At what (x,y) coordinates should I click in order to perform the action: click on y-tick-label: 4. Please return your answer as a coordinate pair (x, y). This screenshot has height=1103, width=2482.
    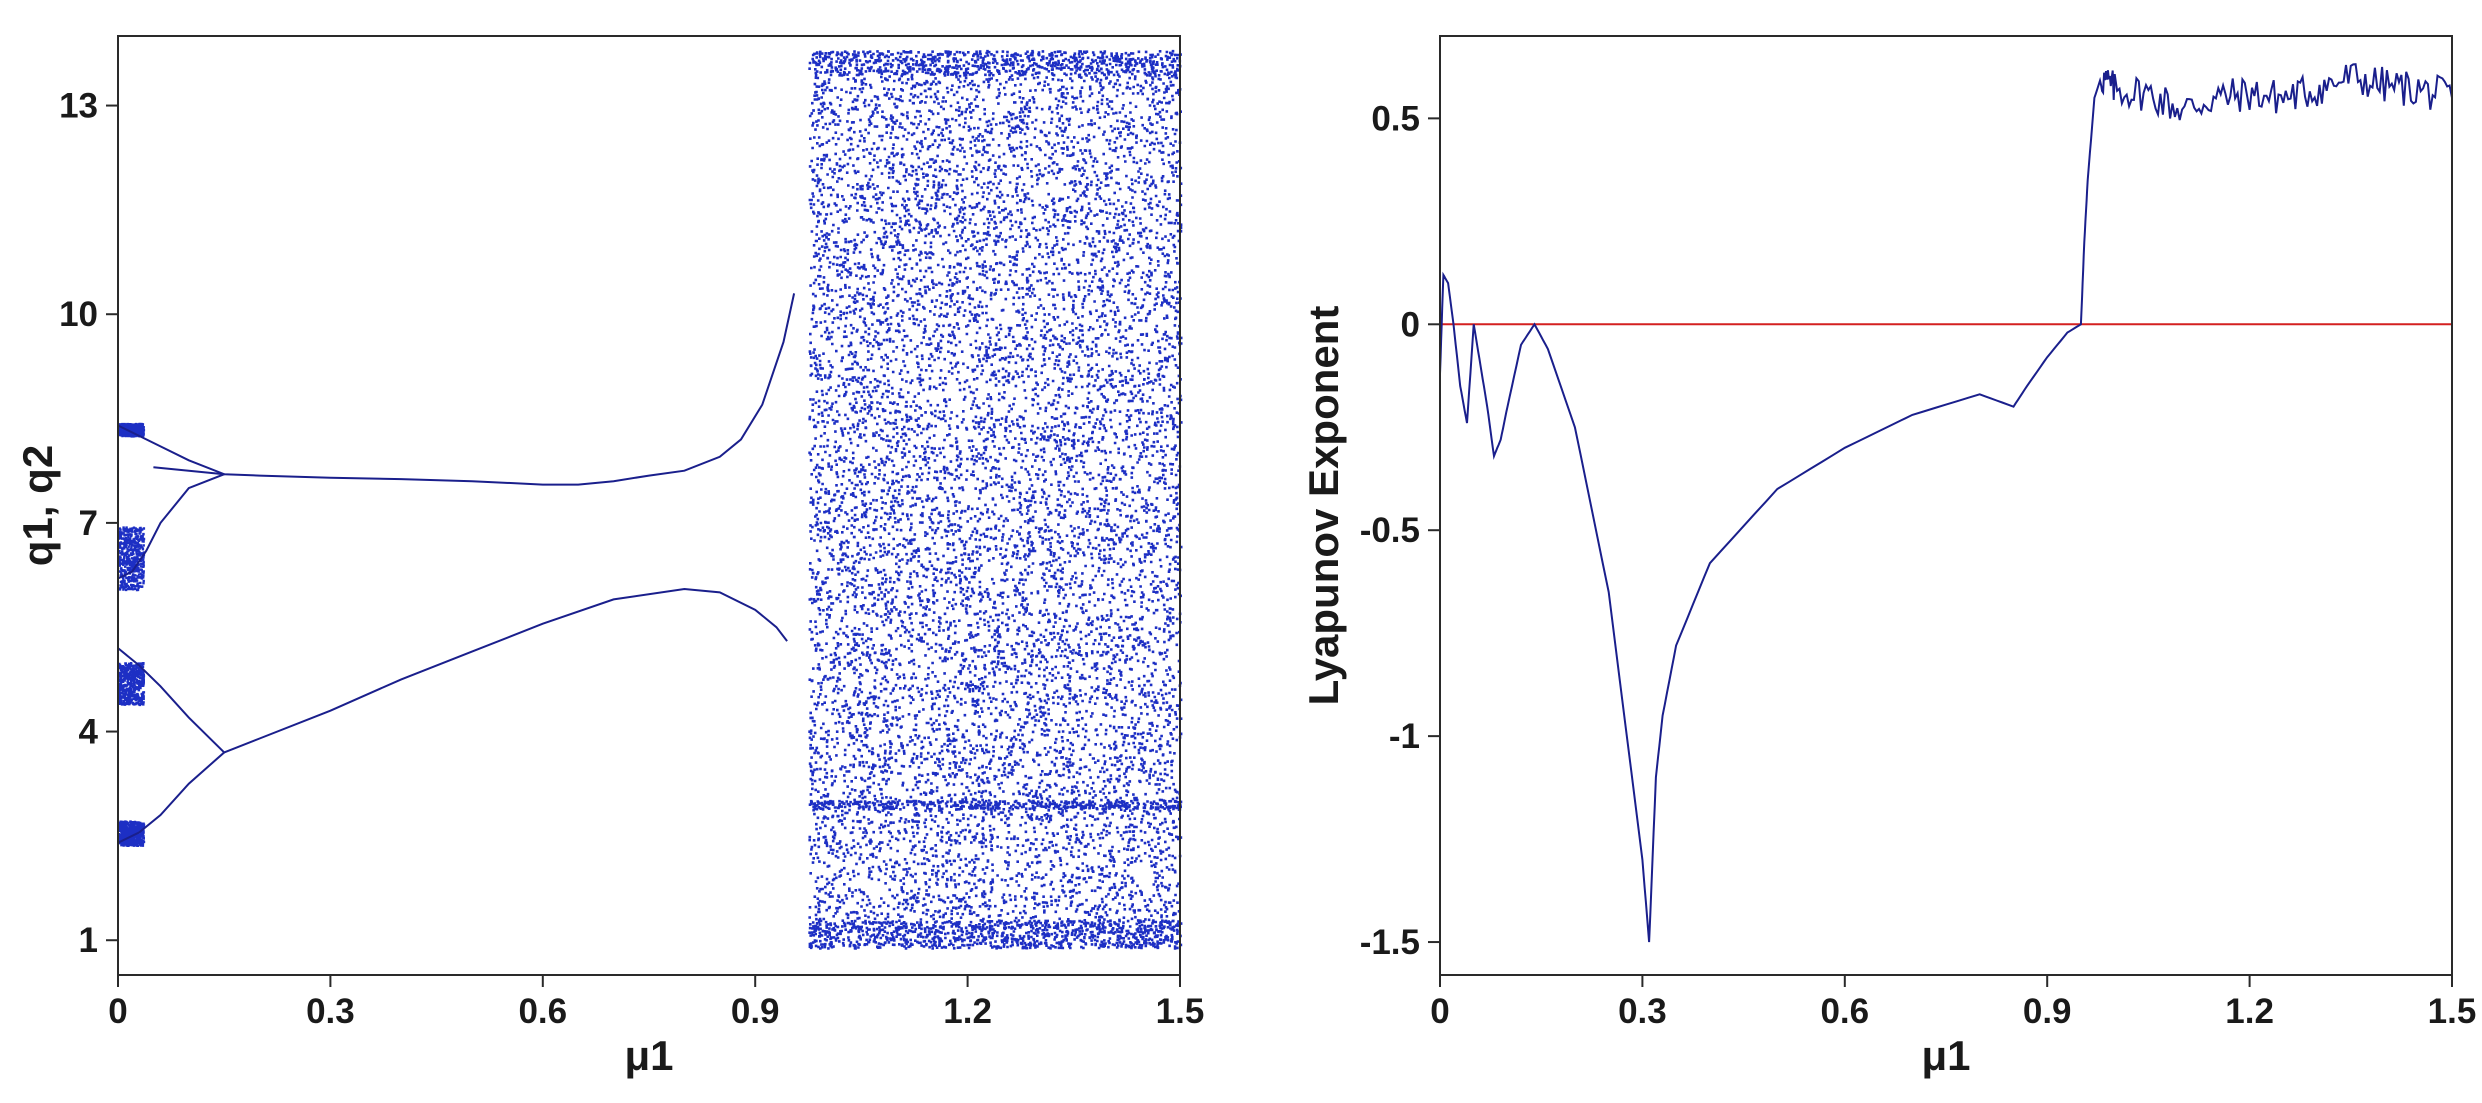
    Looking at the image, I should click on (89, 732).